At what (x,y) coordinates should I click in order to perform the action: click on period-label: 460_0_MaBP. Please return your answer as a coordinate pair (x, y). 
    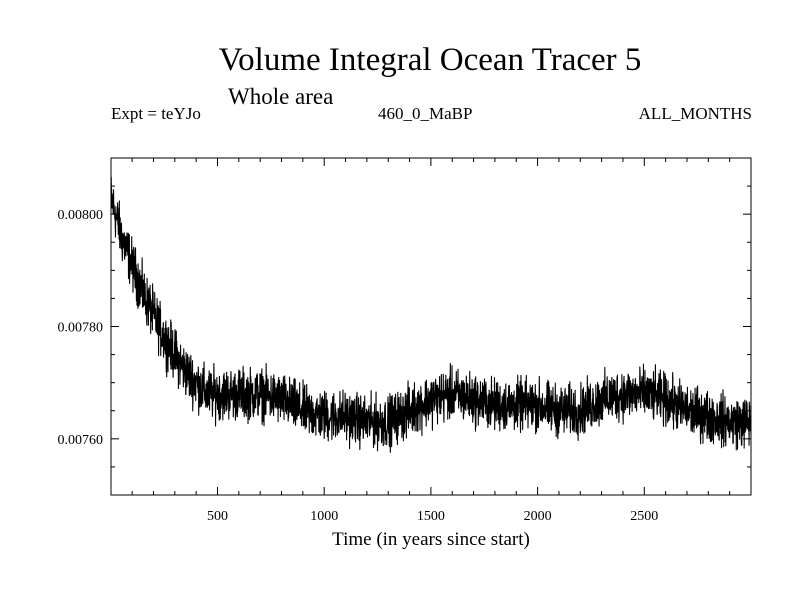
    Looking at the image, I should click on (425, 113).